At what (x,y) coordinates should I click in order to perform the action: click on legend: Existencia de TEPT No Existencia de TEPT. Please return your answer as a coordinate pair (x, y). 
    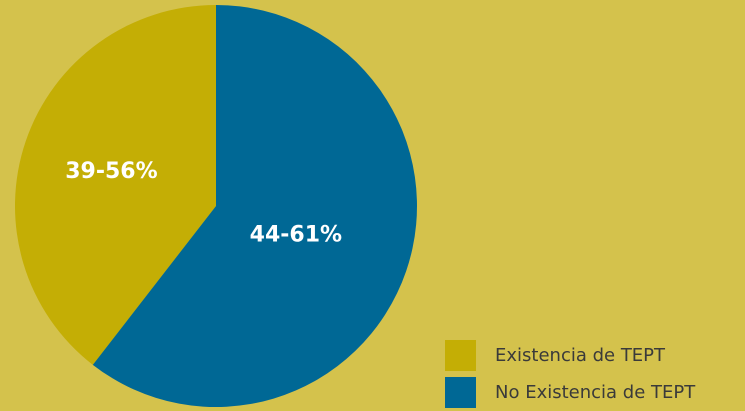
    Looking at the image, I should click on (570, 374).